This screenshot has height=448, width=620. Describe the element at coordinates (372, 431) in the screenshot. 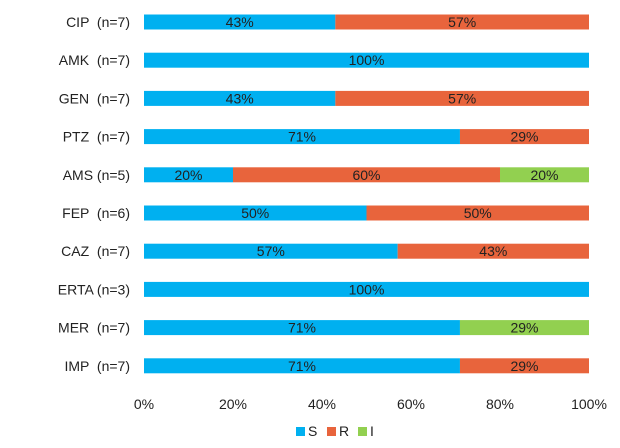

I see `legend-label: I` at that location.